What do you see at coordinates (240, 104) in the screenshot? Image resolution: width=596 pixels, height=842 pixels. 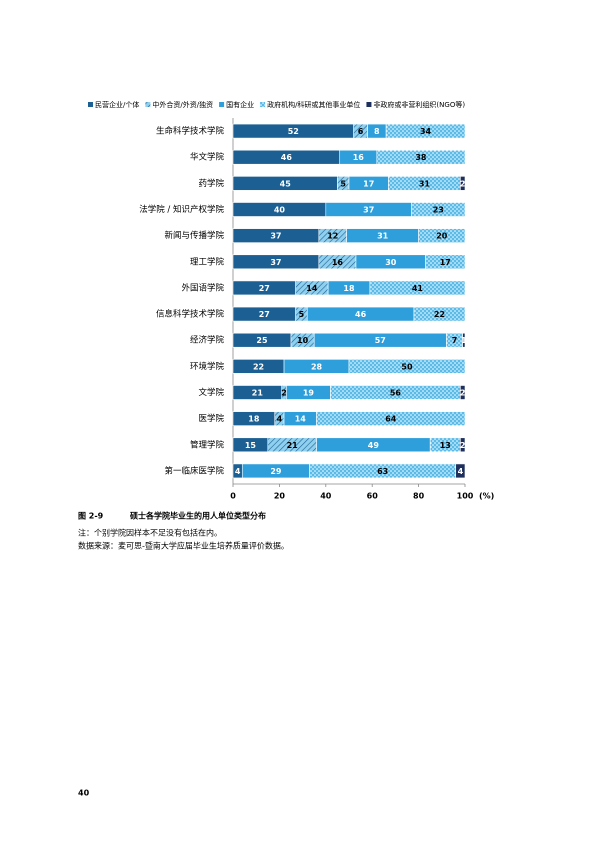 I see `legend-label: 国有企业` at bounding box center [240, 104].